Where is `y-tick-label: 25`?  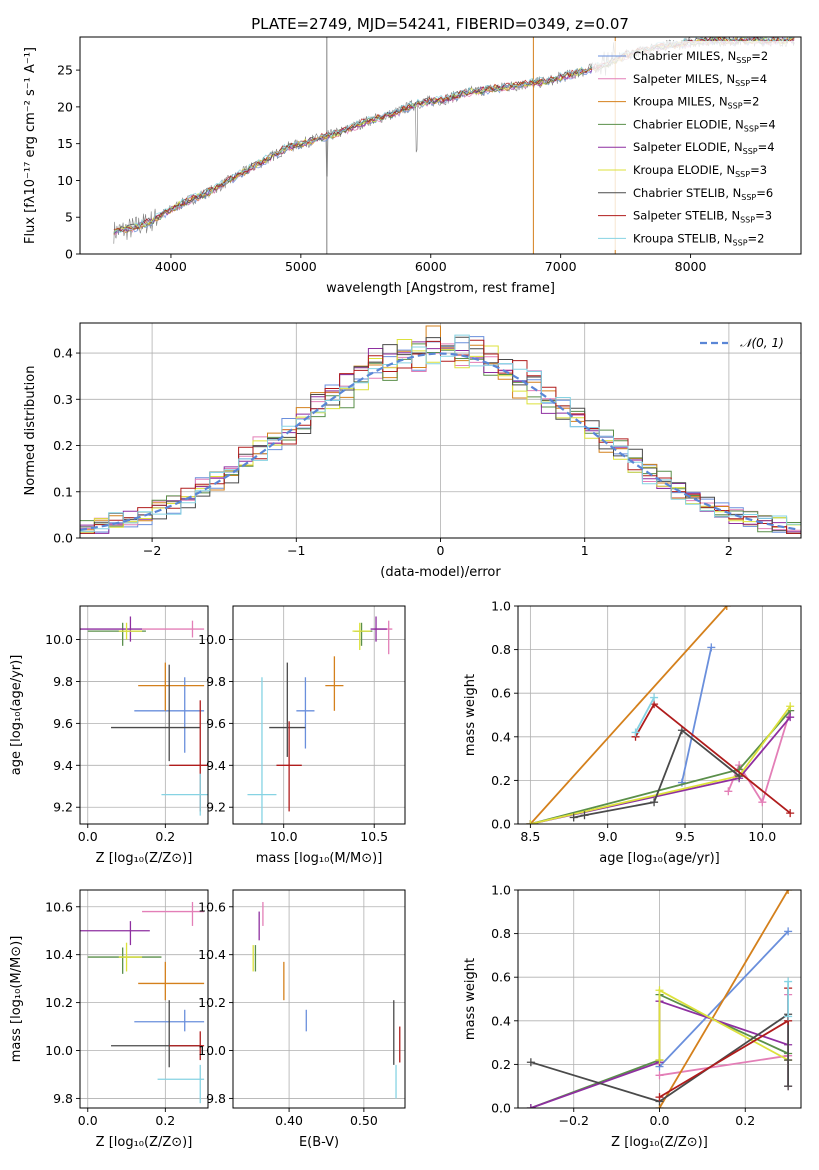 y-tick-label: 25 is located at coordinates (65, 70).